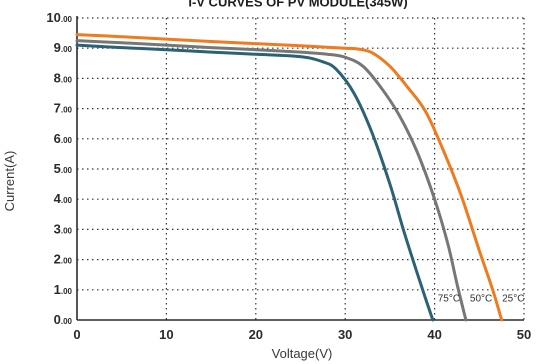  What do you see at coordinates (63, 289) in the screenshot?
I see `y-tick-label: 1.00` at bounding box center [63, 289].